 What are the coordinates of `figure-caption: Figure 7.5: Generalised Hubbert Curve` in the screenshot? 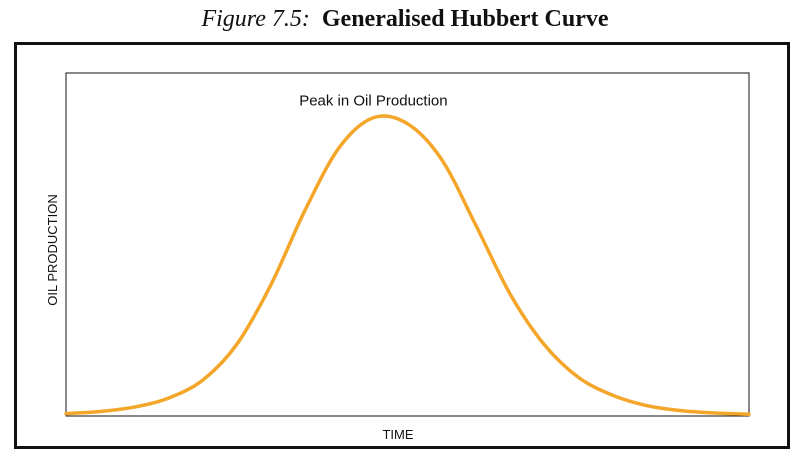 It's located at (405, 19).